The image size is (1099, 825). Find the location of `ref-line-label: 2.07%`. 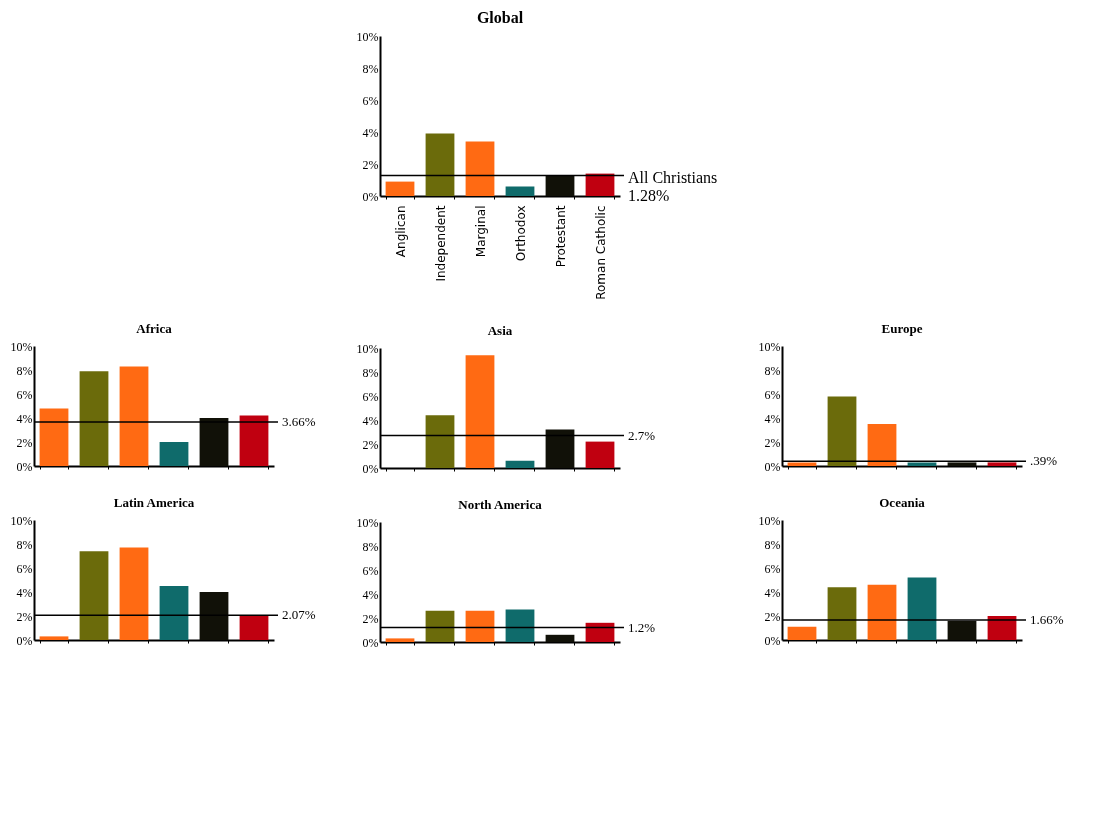

ref-line-label: 2.07% is located at coordinates (299, 615).